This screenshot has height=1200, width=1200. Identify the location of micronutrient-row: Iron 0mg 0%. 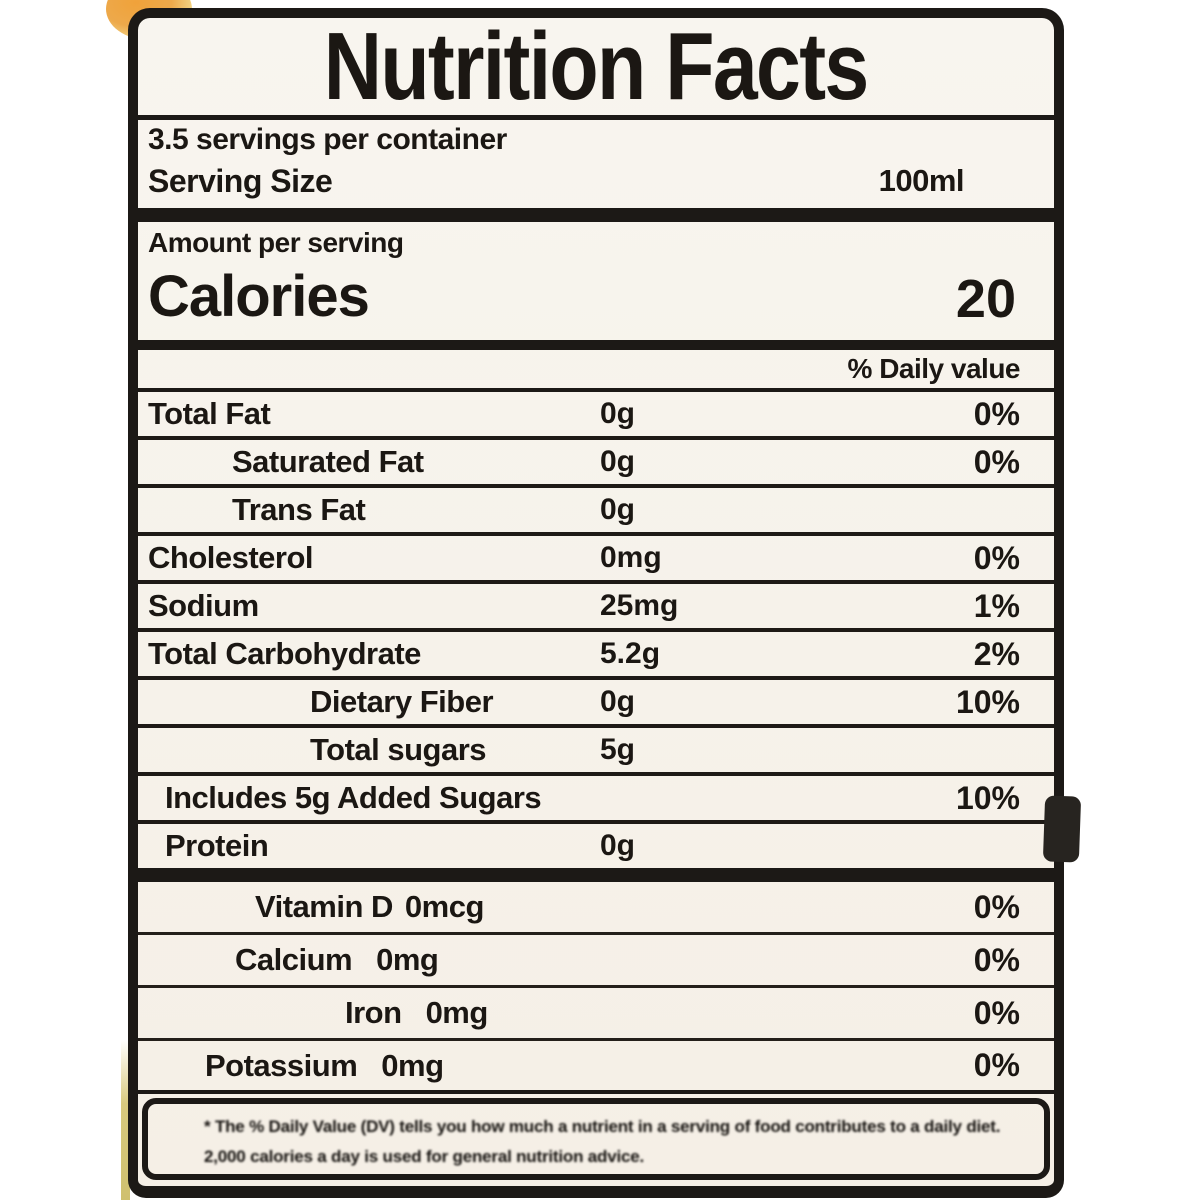
(596, 1014).